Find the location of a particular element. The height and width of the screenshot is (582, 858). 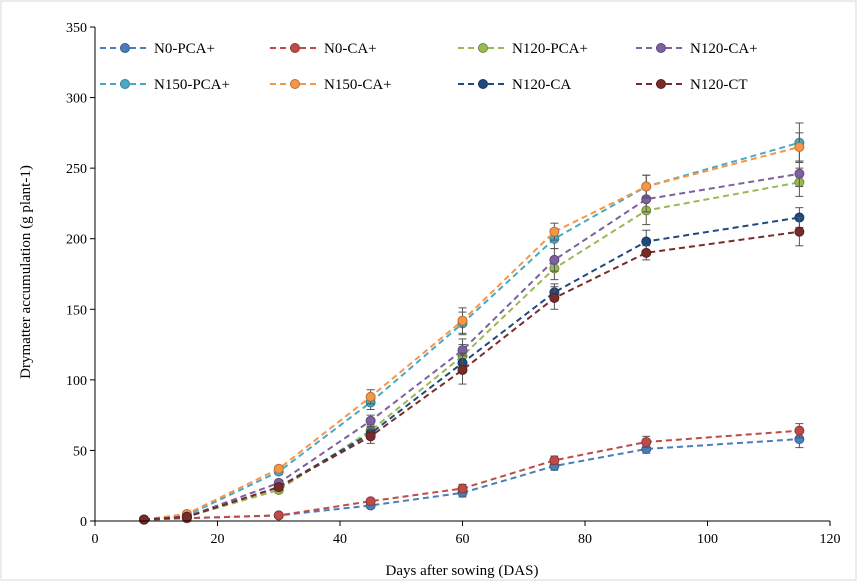

y-tick-label: 300 is located at coordinates (76, 99).